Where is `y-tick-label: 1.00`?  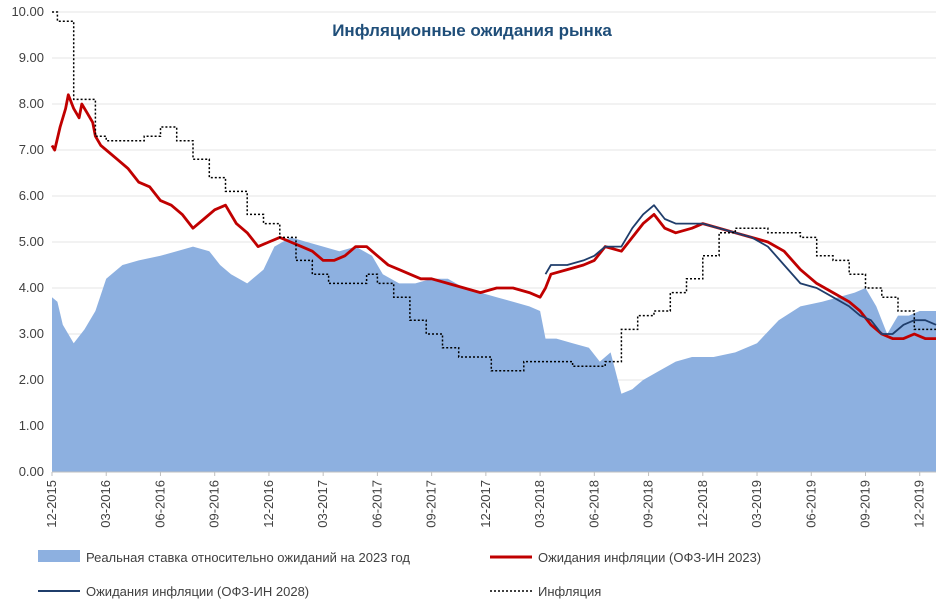
y-tick-label: 1.00 is located at coordinates (31, 425).